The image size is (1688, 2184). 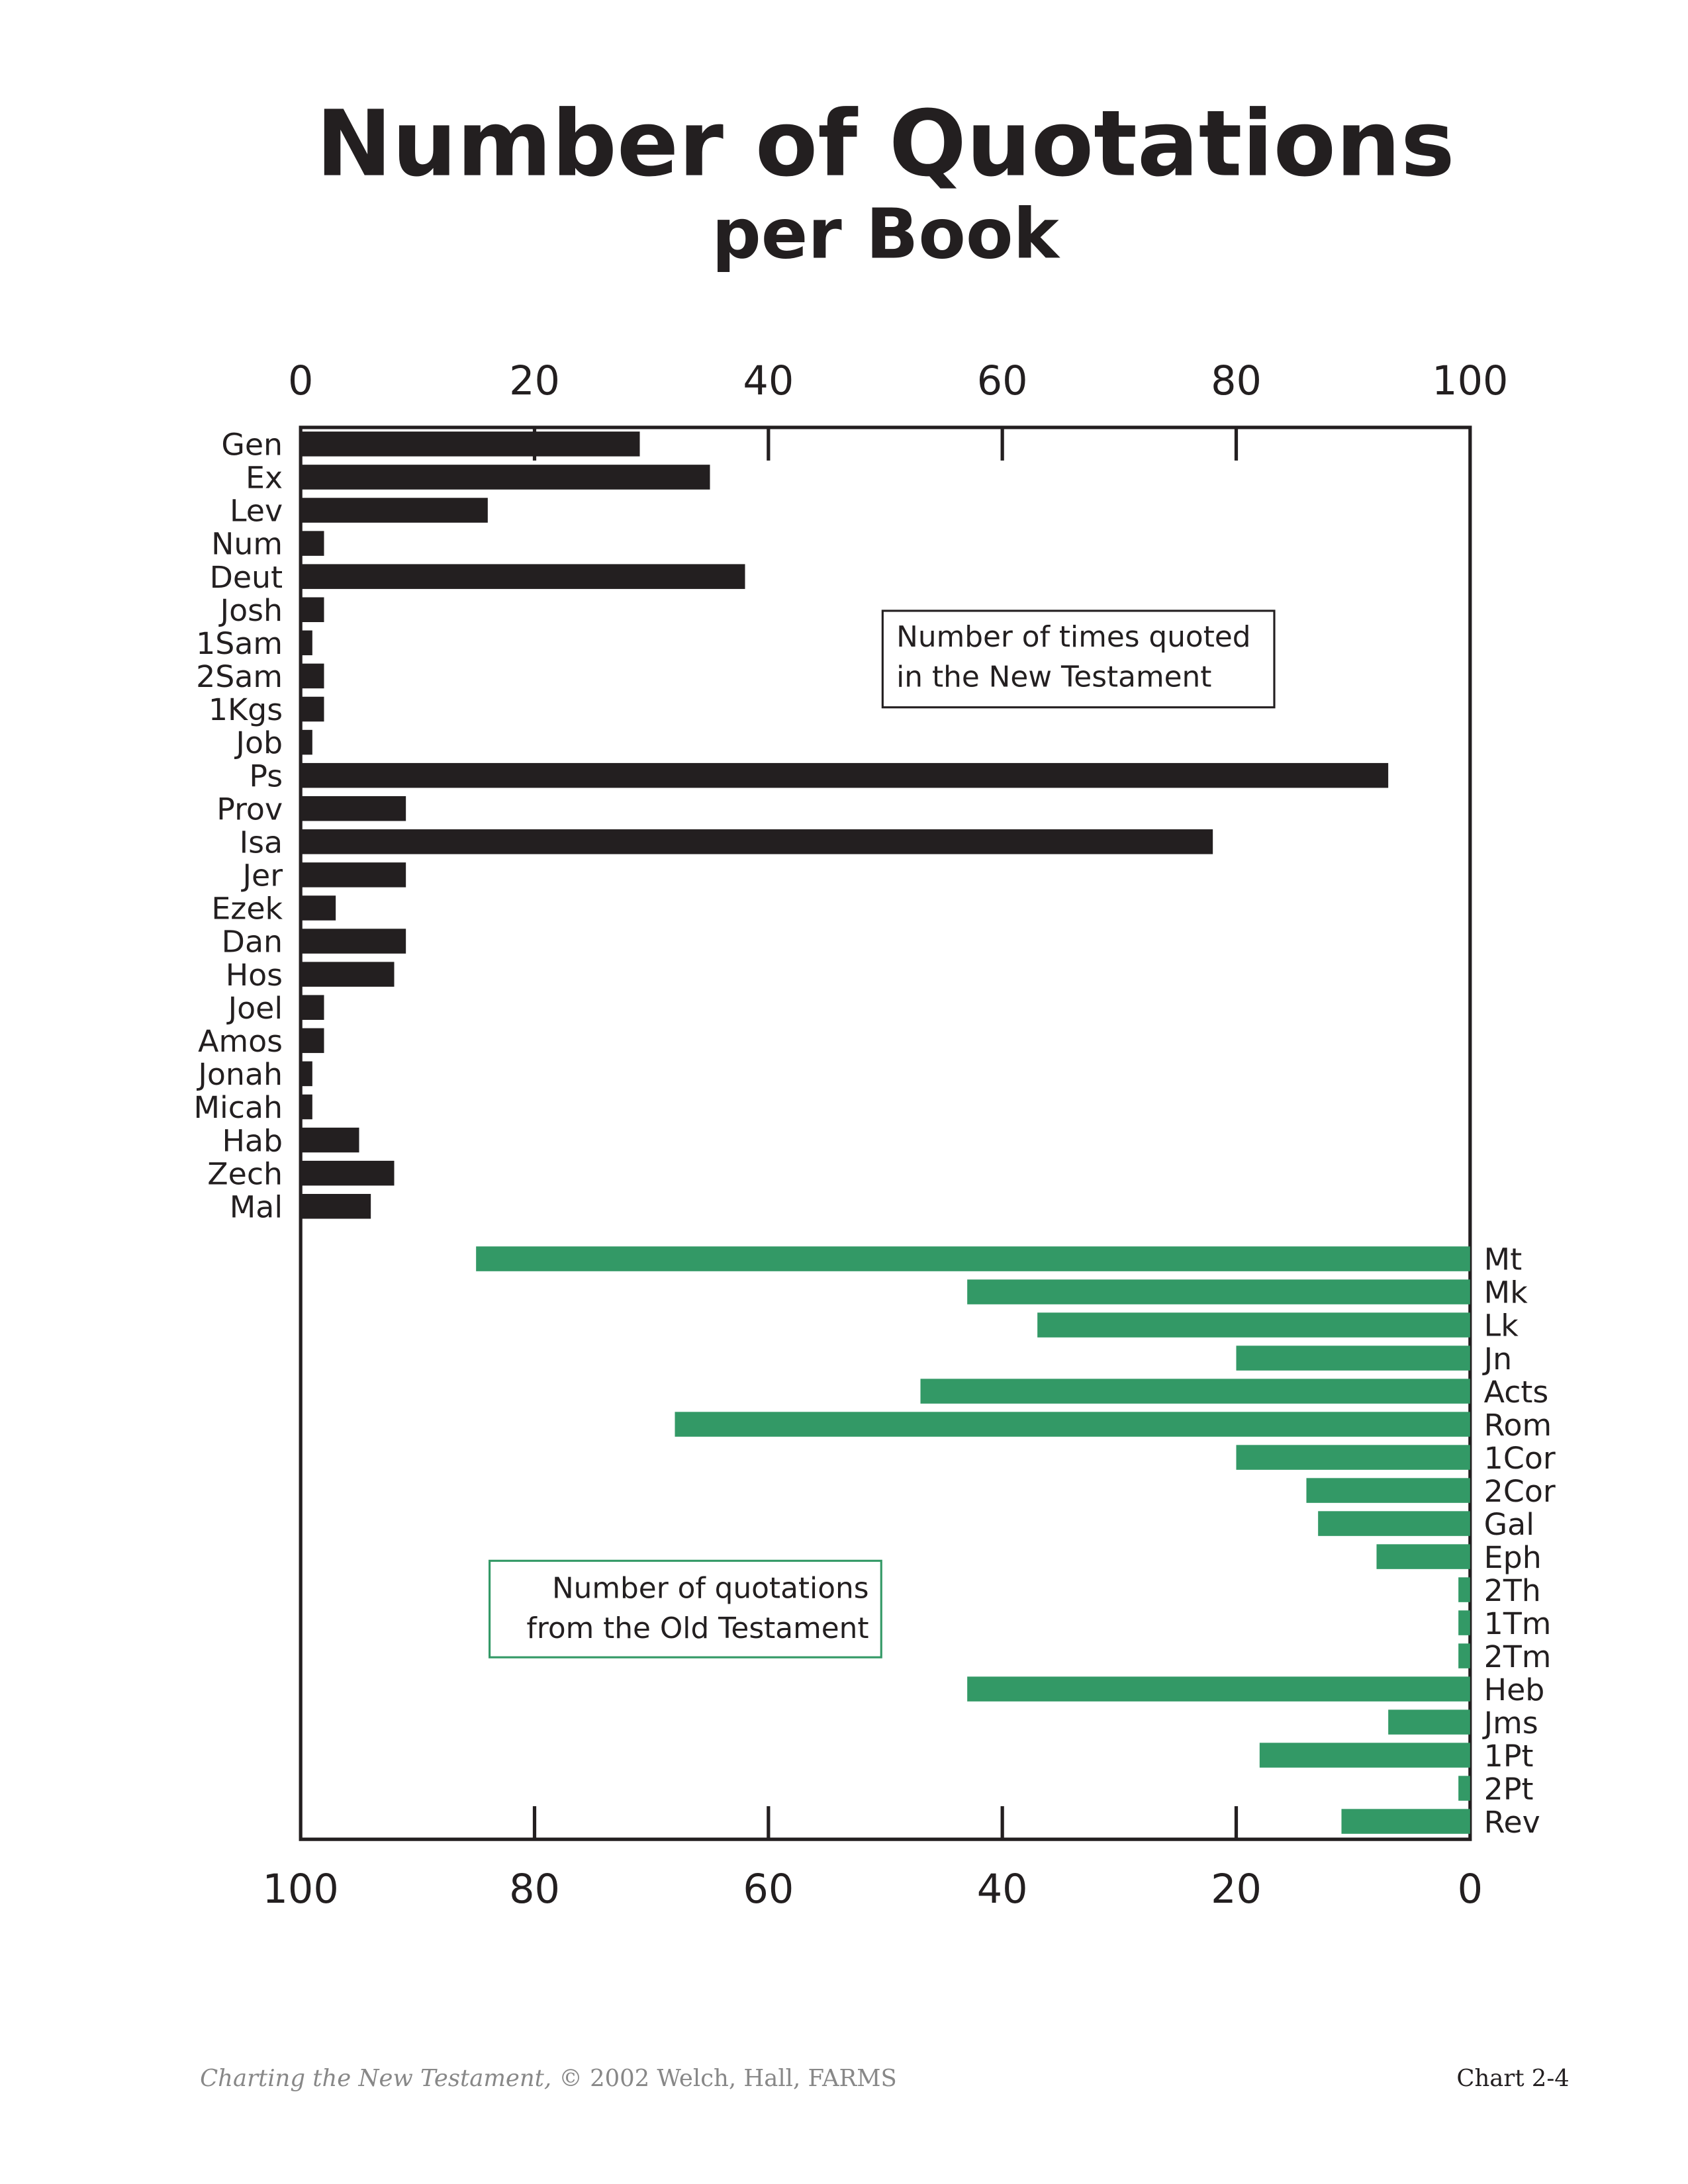 What do you see at coordinates (1506, 1292) in the screenshot?
I see `category-label: Mk` at bounding box center [1506, 1292].